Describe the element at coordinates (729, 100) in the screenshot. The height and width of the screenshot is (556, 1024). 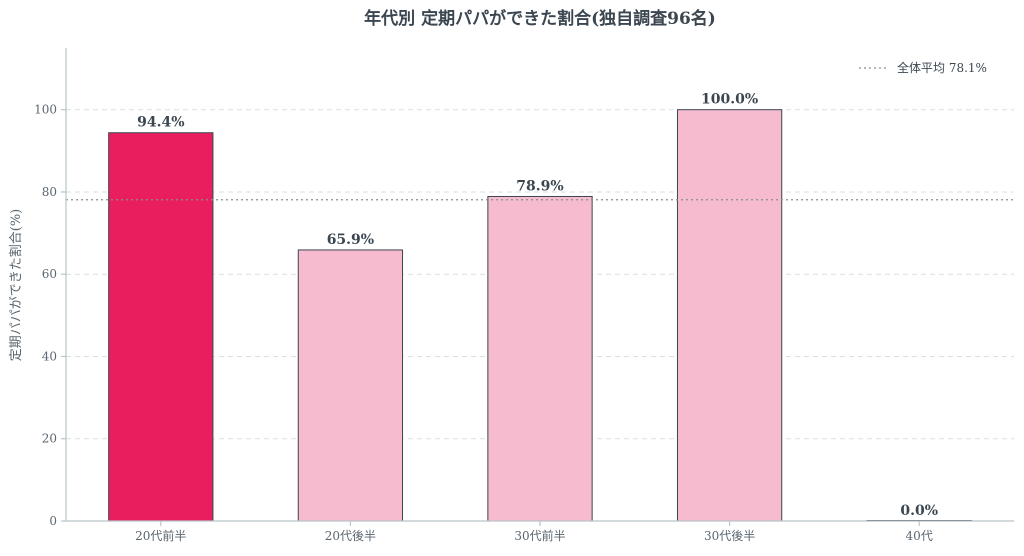
I see `data-label-4: 100.0%` at that location.